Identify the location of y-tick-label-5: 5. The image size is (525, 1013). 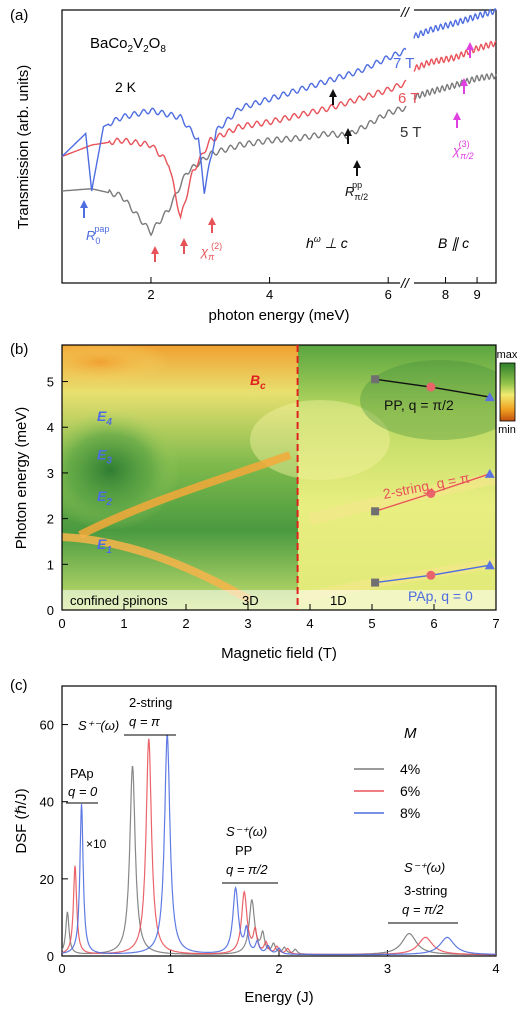
(50, 382).